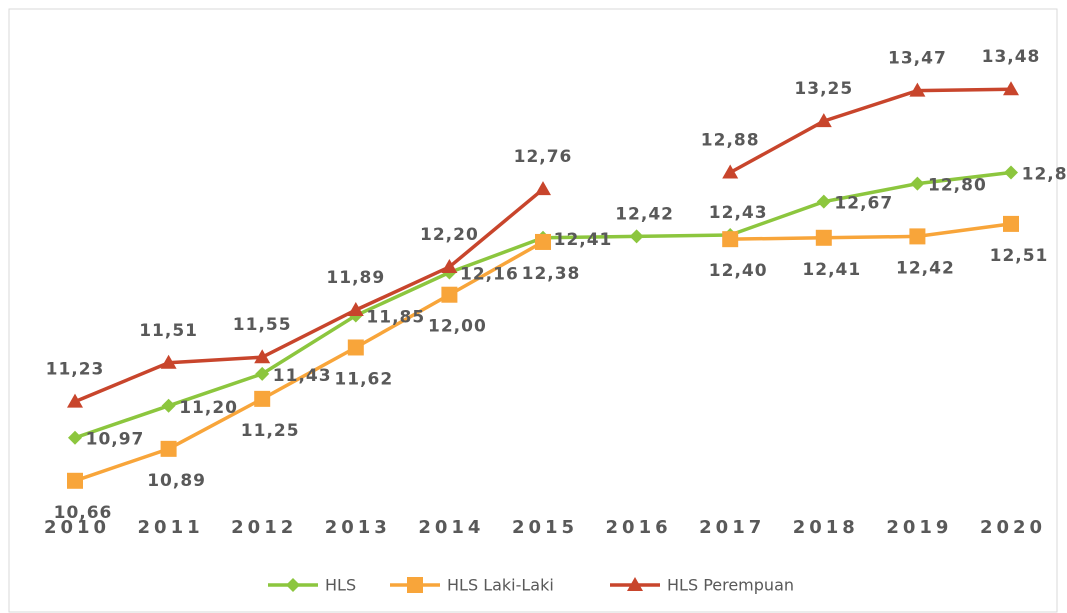 Image resolution: width=1067 pixels, height=613 pixels. Describe the element at coordinates (730, 585) in the screenshot. I see `legend-label: HLS Perempuan` at that location.